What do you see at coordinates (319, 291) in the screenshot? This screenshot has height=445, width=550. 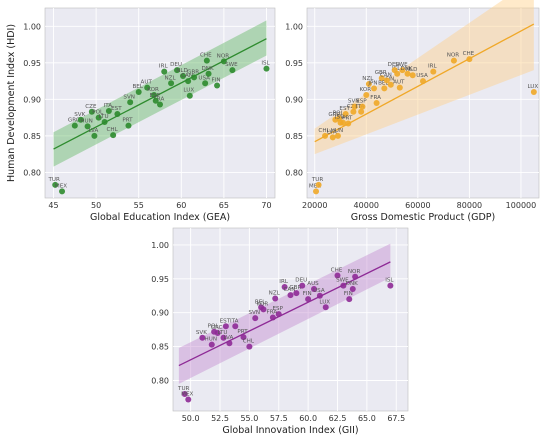 I see `point-label: USA` at bounding box center [319, 291].